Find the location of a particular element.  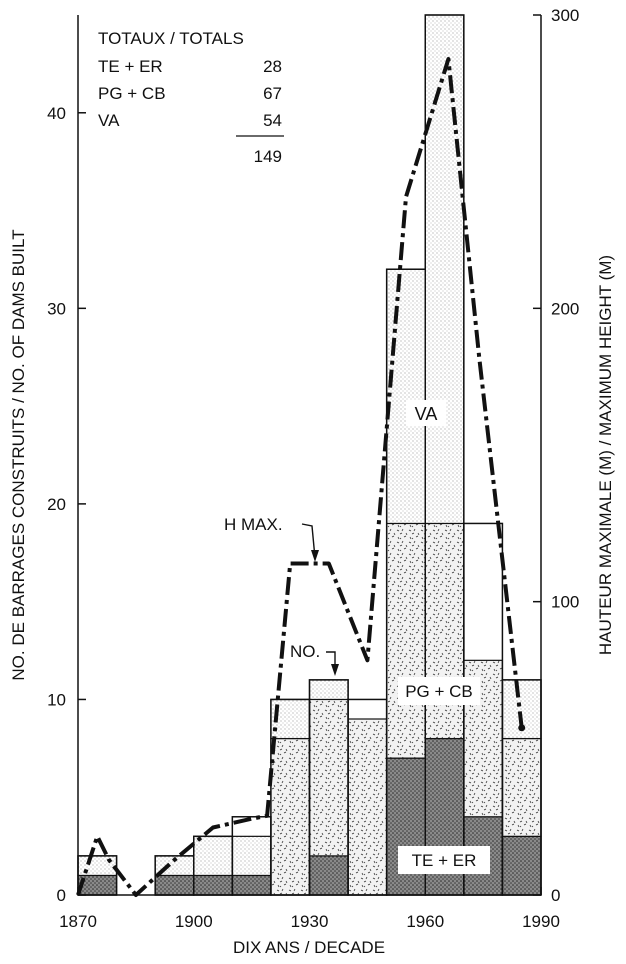

x-tick-label: 1930 is located at coordinates (310, 921).